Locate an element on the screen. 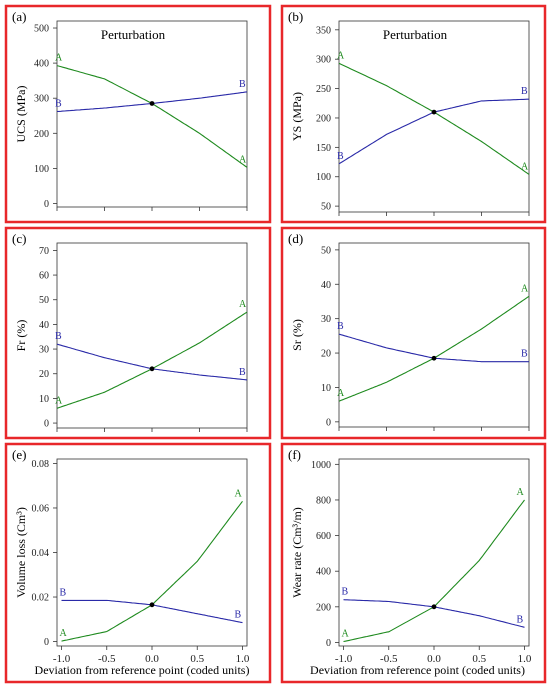  panel-label: (b) is located at coordinates (295, 16).